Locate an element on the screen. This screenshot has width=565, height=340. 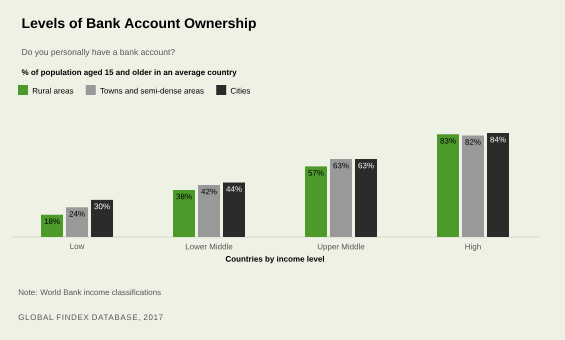
text: GLOBAL FINDEX DATABASE, 2017 is located at coordinates (90, 318).